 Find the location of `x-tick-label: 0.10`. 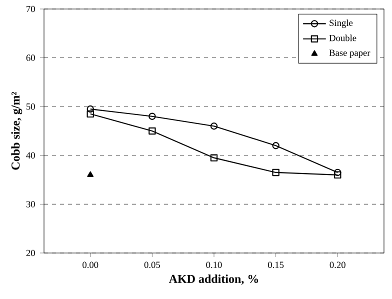

x-tick-label: 0.10 is located at coordinates (214, 265).